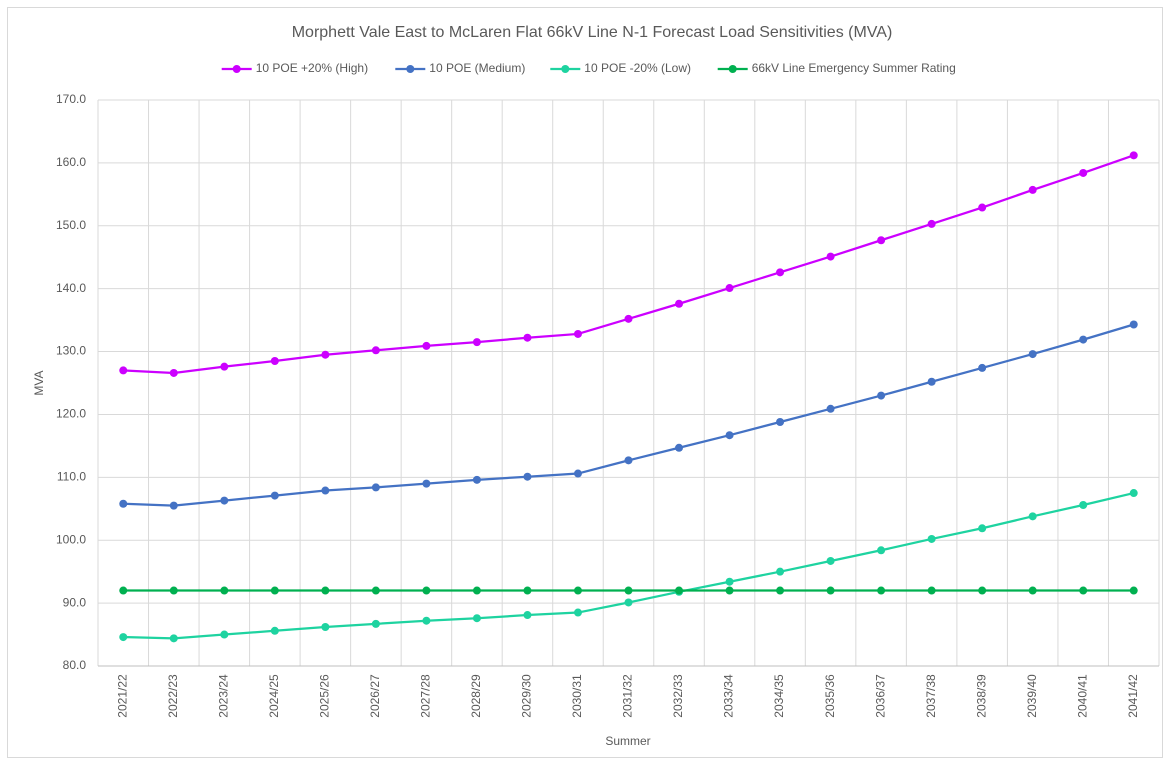 The image size is (1170, 765). Describe the element at coordinates (71, 539) in the screenshot. I see `y-tick-label: 100.0` at that location.